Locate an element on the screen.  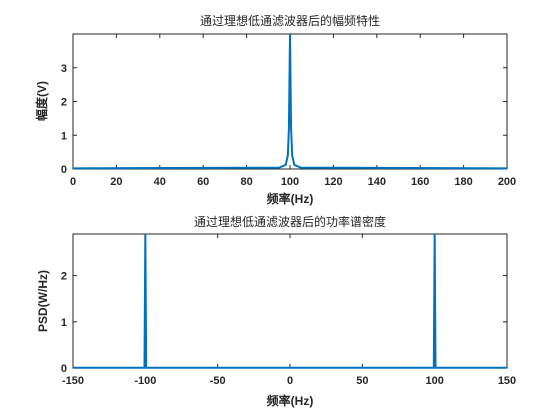
magnitude-x-tick-label: 200 is located at coordinates (507, 182).